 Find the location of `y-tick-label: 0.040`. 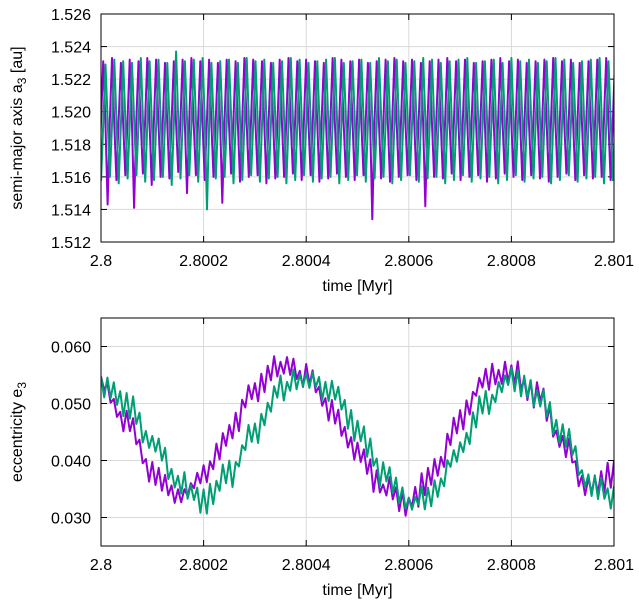

y-tick-label: 0.040 is located at coordinates (71, 462).